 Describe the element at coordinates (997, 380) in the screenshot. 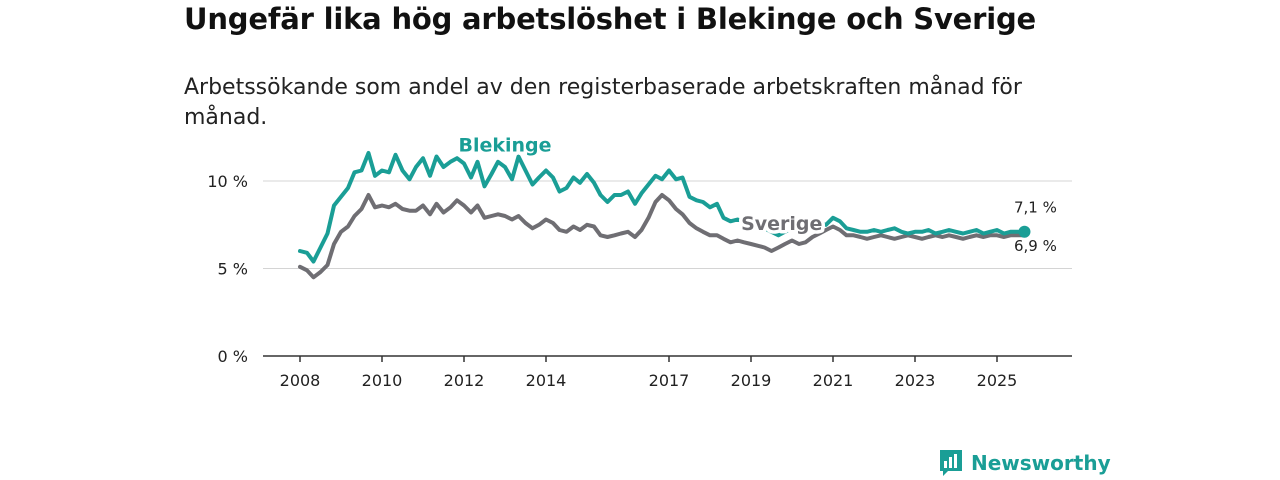

I see `x-tick-label: 2025` at that location.